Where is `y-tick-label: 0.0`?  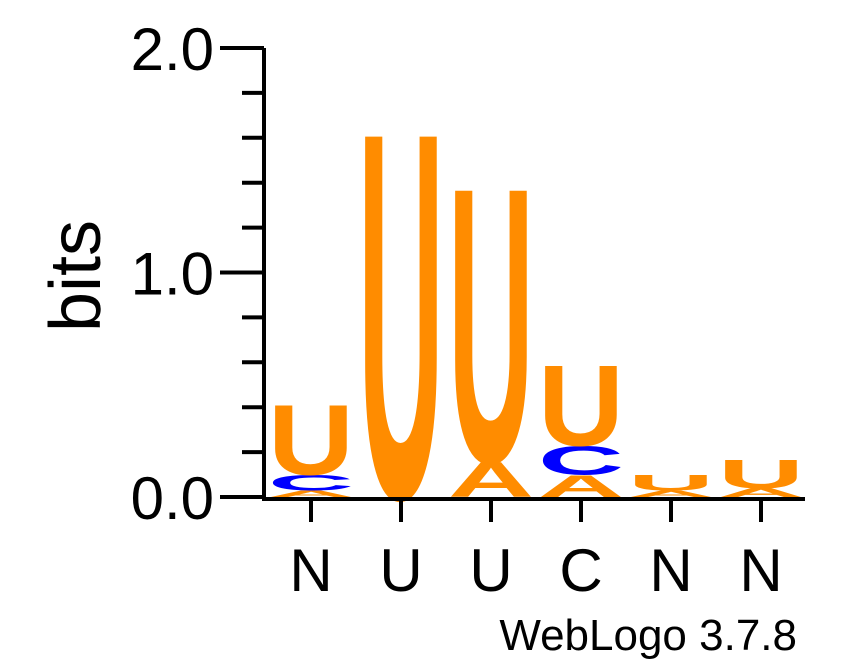 y-tick-label: 0.0 is located at coordinates (172, 498).